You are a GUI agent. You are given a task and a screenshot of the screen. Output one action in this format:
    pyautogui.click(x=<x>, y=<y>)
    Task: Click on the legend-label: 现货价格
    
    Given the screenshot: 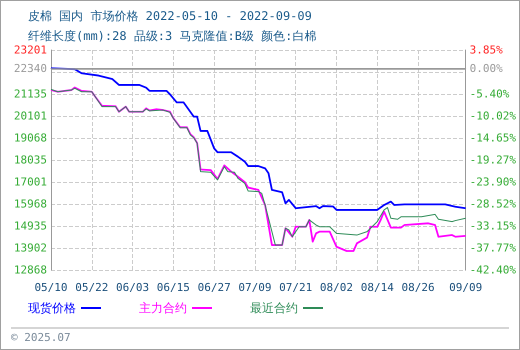 What is the action you would take?
    pyautogui.click(x=52, y=308)
    